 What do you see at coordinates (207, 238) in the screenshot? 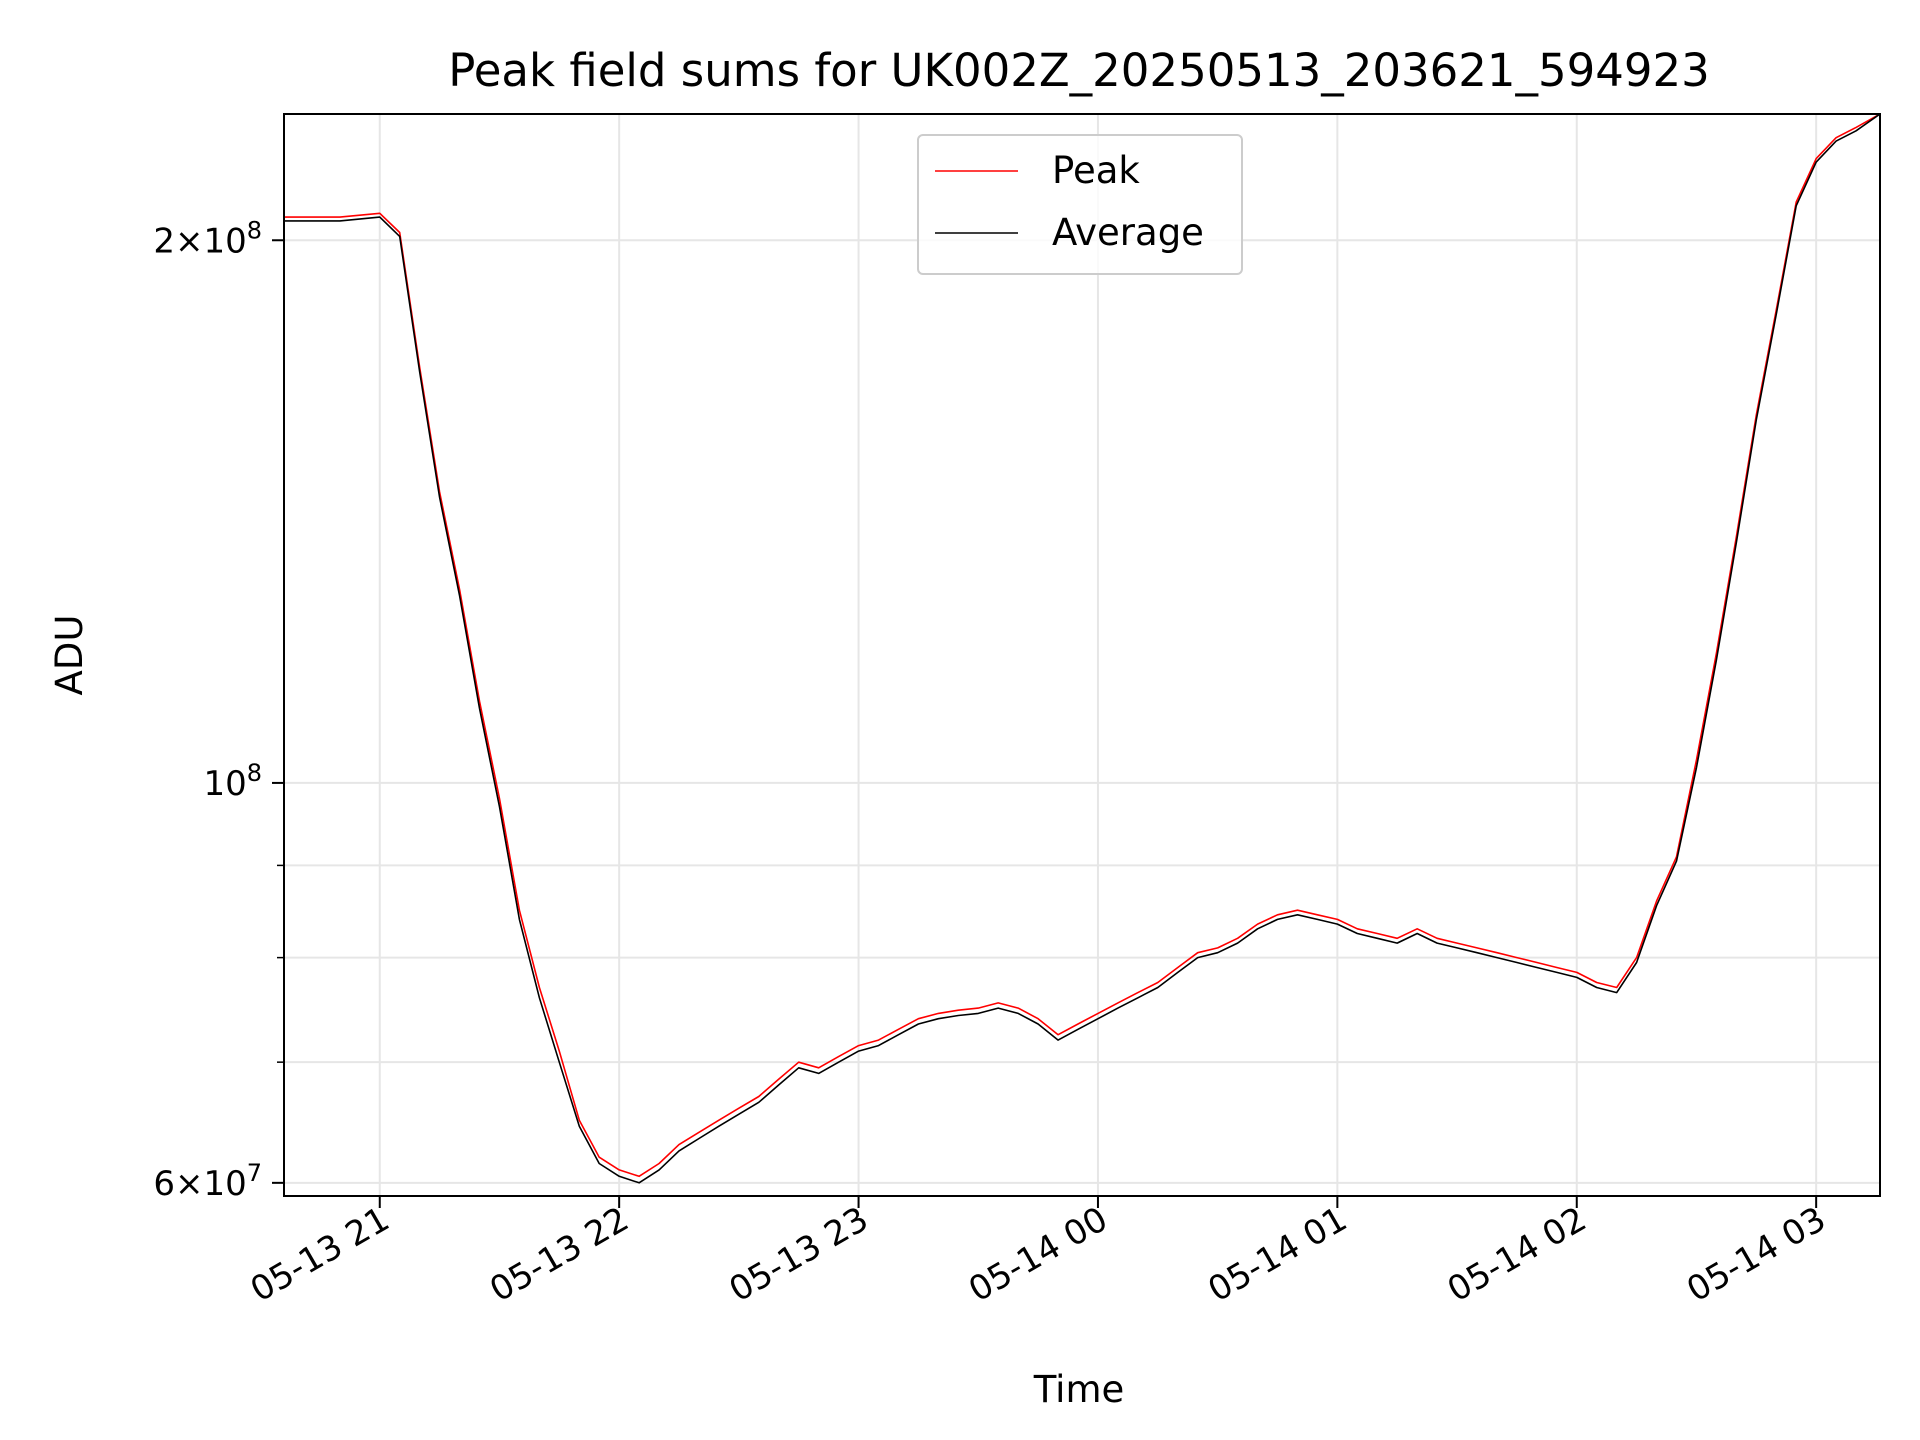
I see `y-tick-label: 2×108` at bounding box center [207, 238].